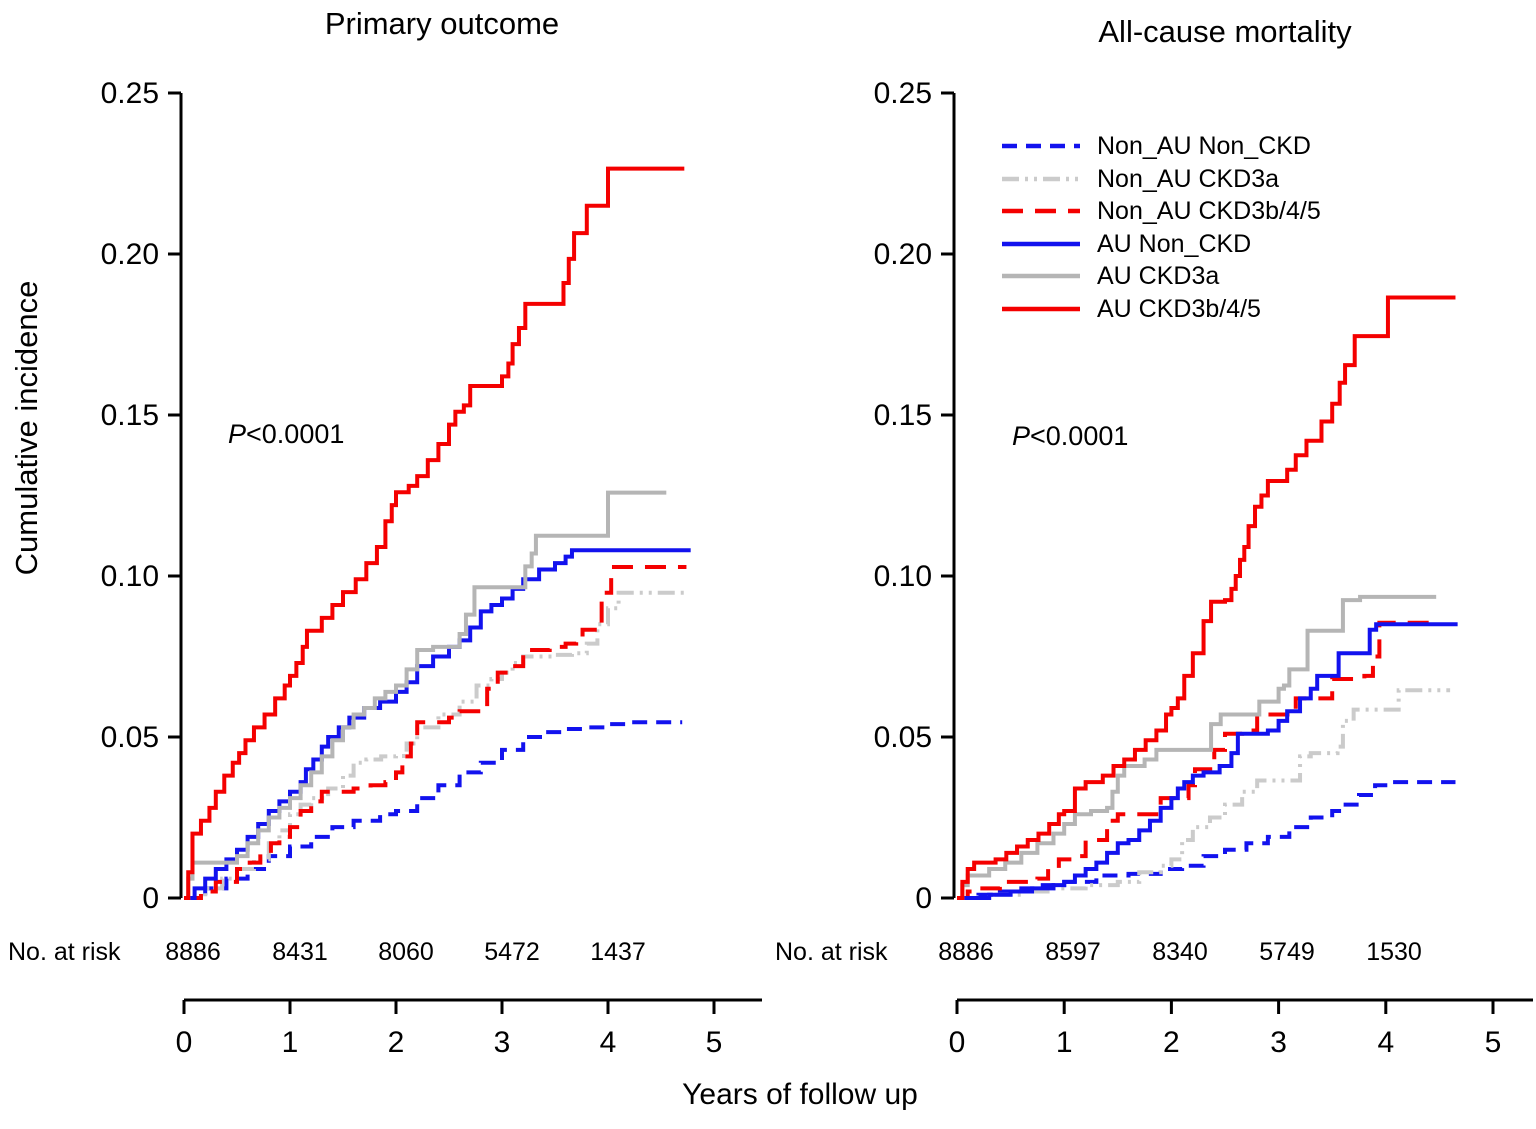  I want to click on legend-item-label: AU CKD3b/4/5, so click(1179, 309).